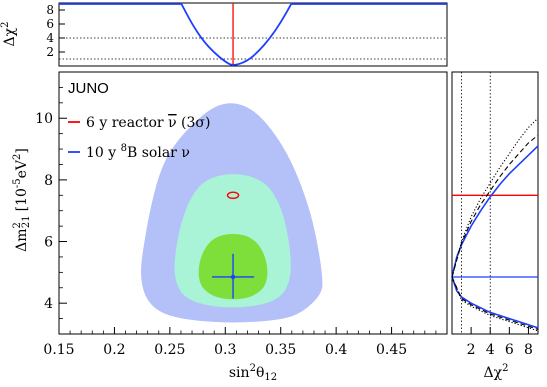 This screenshot has width=547, height=387. What do you see at coordinates (233, 195) in the screenshot?
I see `reactor-contour-ellipse` at bounding box center [233, 195].